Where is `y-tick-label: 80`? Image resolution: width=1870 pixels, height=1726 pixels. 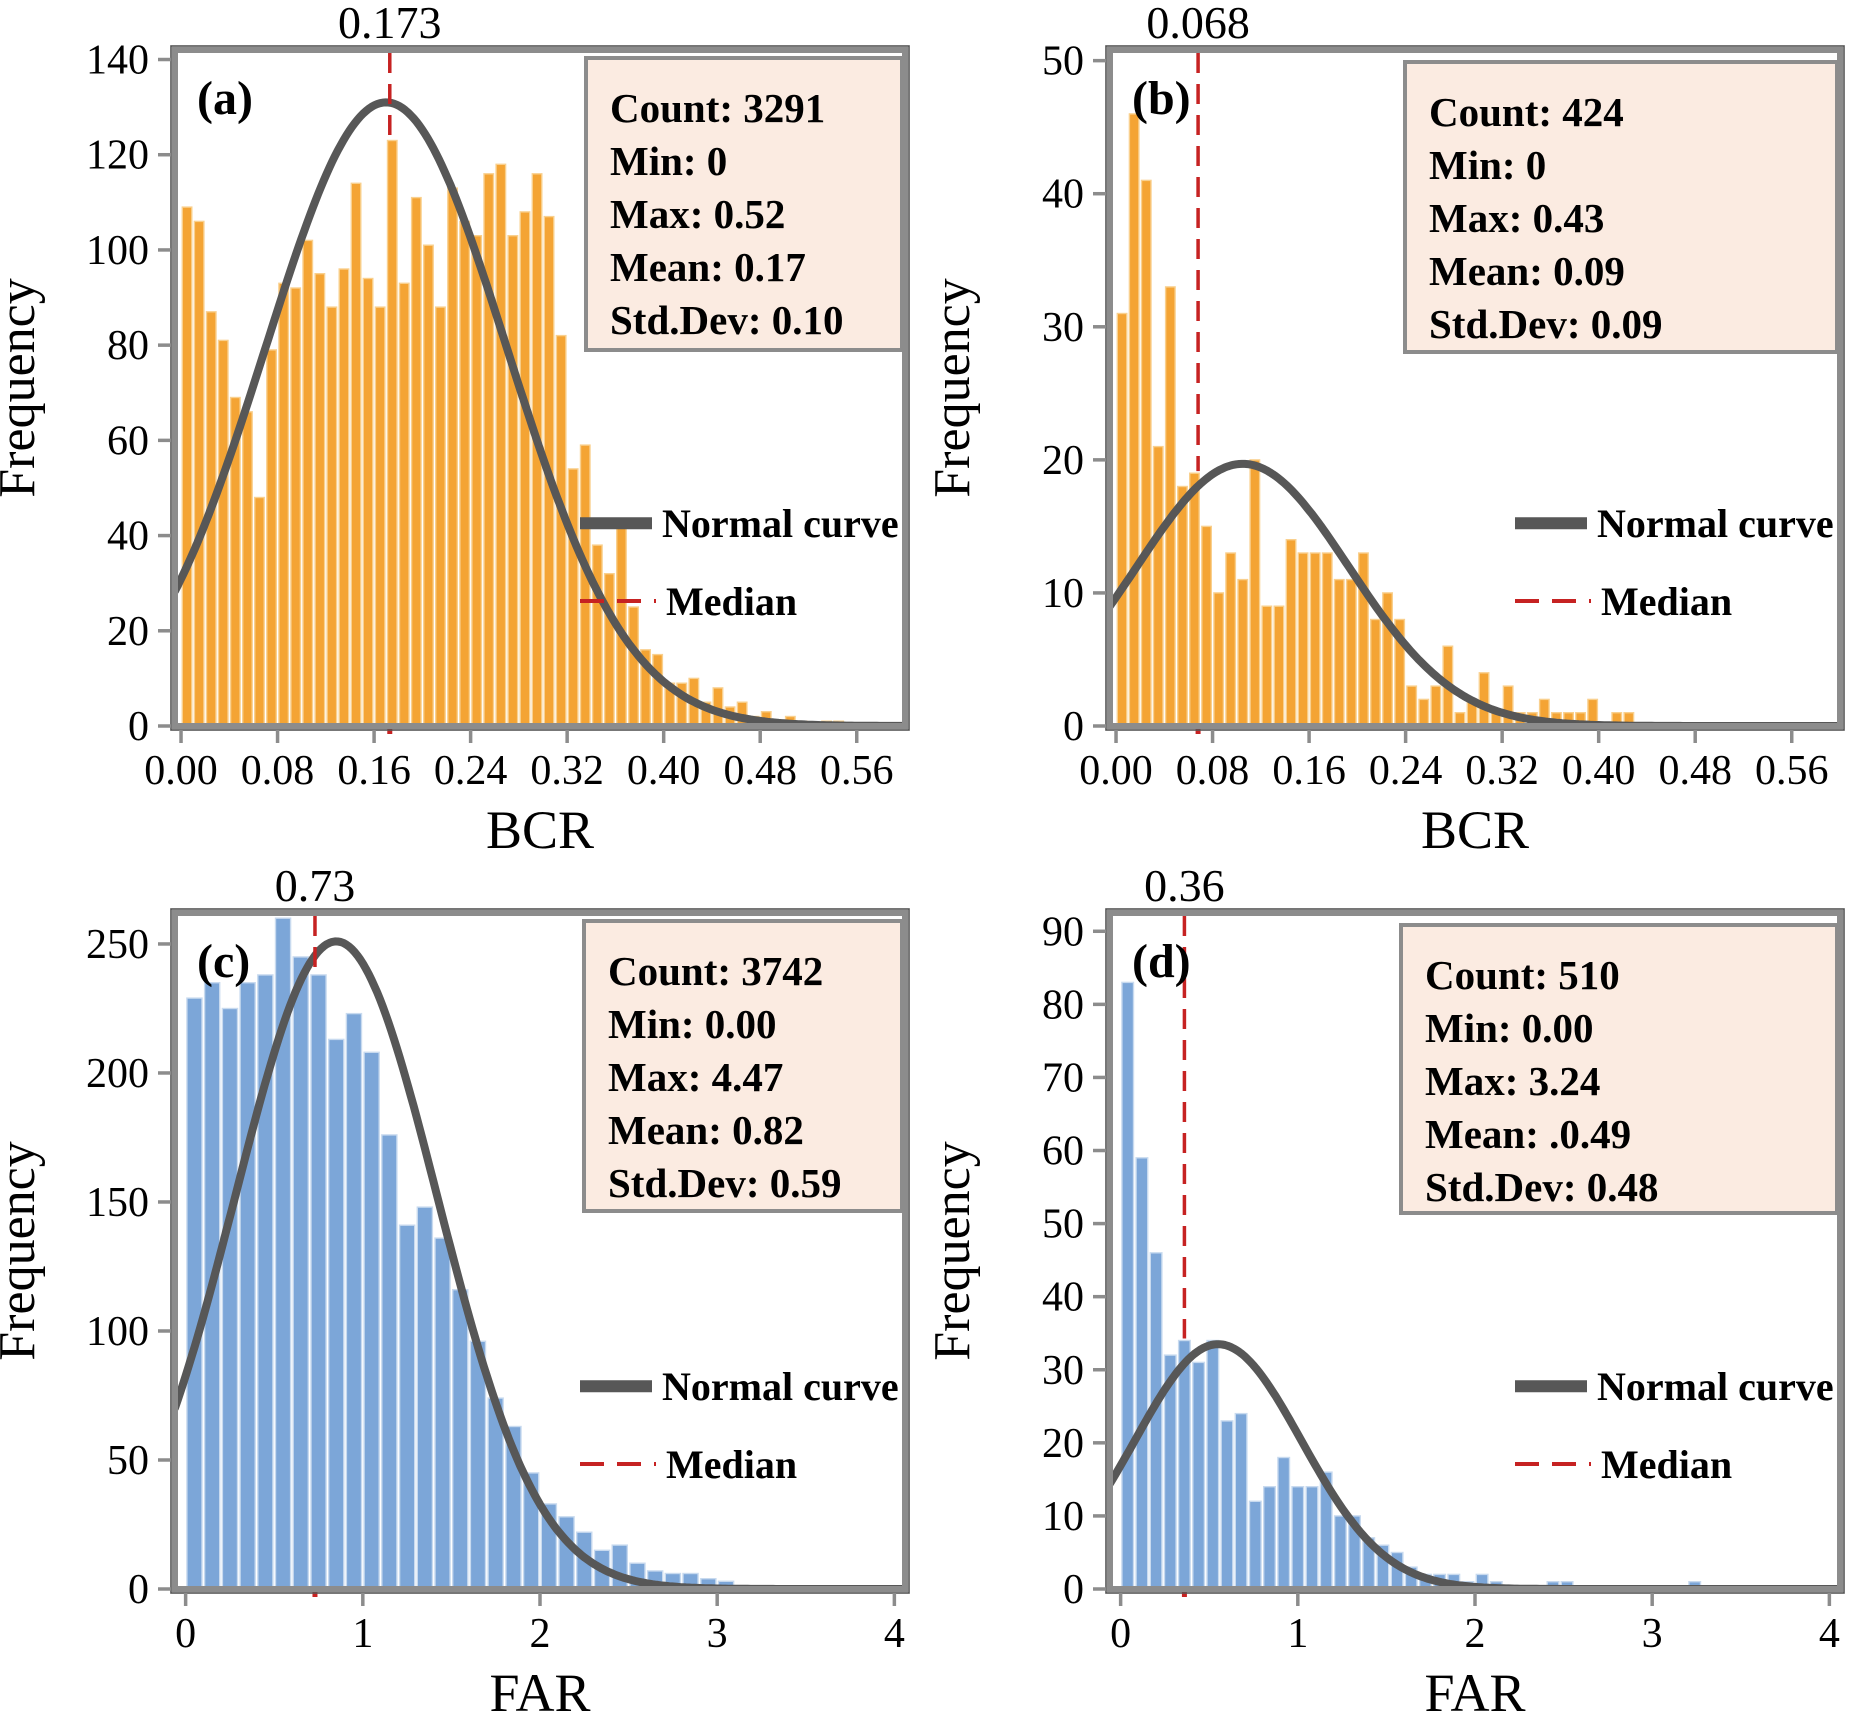
y-tick-label: 80 is located at coordinates (128, 346).